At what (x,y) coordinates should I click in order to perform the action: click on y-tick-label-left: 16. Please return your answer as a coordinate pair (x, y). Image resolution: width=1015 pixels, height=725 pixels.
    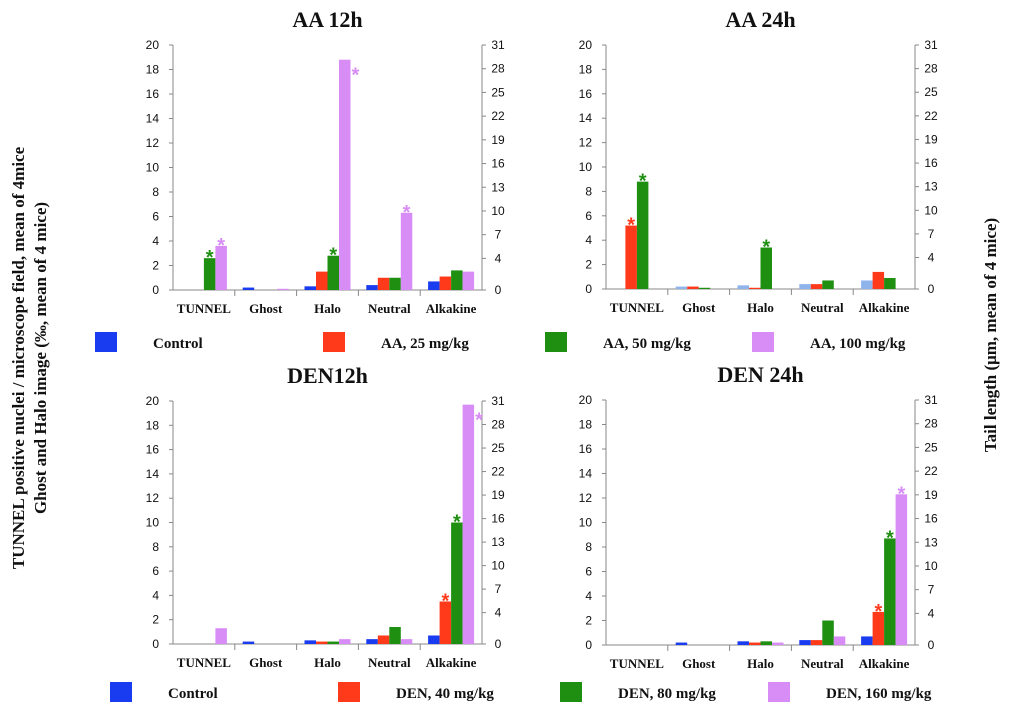
    Looking at the image, I should click on (153, 450).